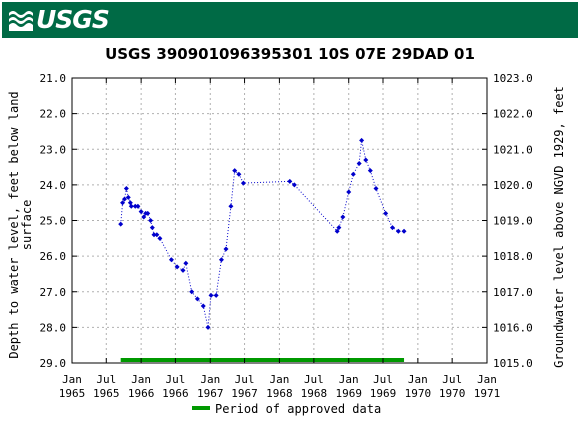 This screenshot has height=430, width=580. I want to click on y-axis-left-title-line1: Depth to water level, feet below land, so click(14, 224).